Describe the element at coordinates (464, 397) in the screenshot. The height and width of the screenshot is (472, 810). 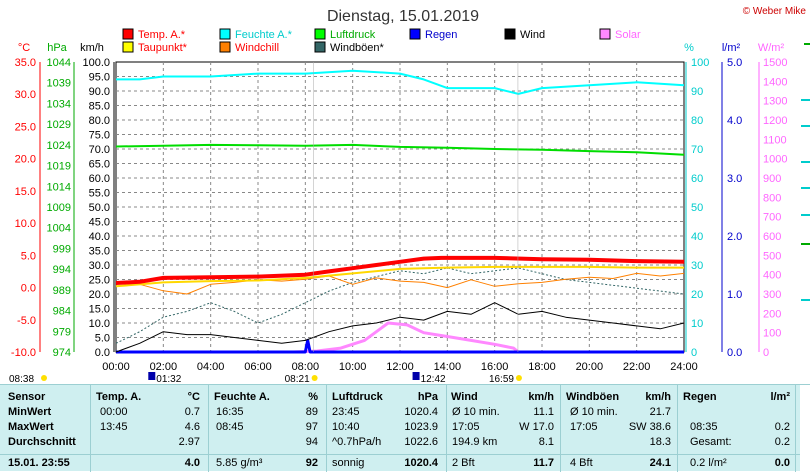
I see `header-wind: Wind` at that location.